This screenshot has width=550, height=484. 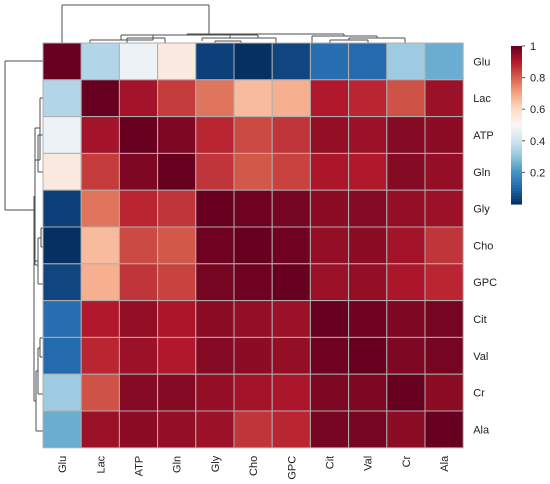 I want to click on heatmap-cell-cho-lac, so click(x=100, y=245).